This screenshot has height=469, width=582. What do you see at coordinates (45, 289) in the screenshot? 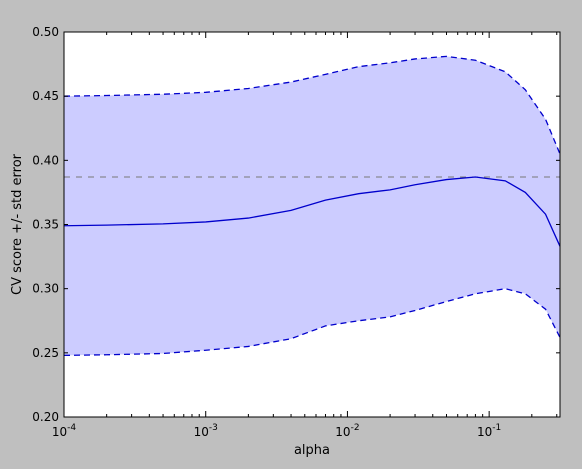
I see `y-tick-label: 0.30` at bounding box center [45, 289].